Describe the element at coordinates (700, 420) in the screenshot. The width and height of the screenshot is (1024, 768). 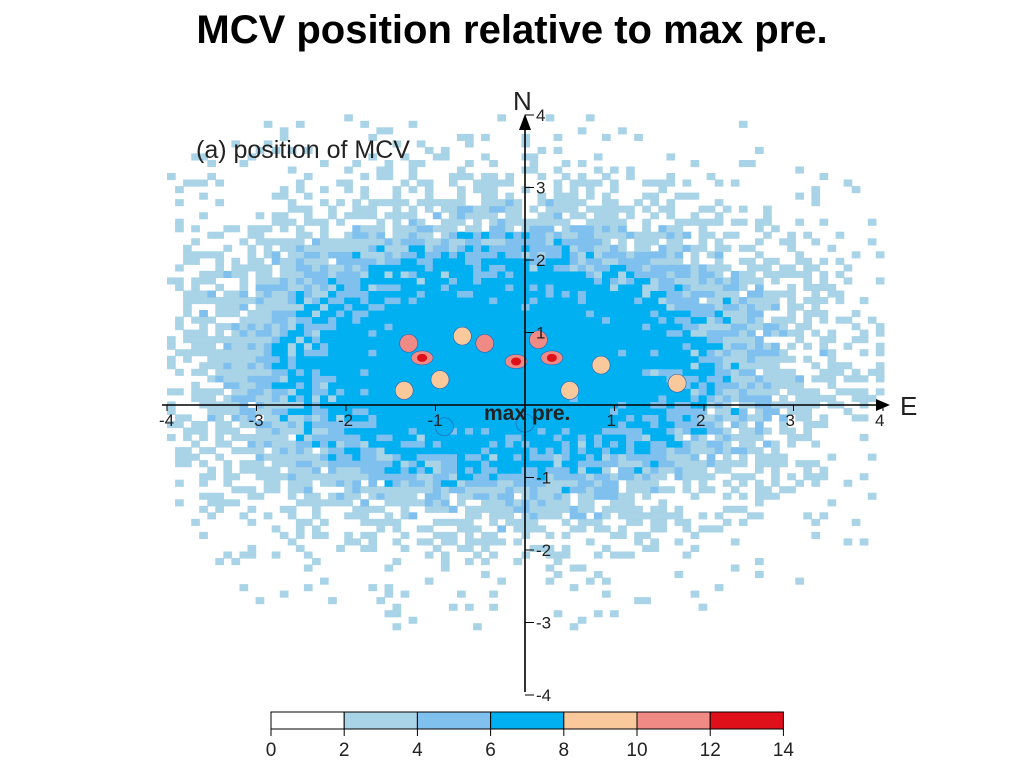
I see `x-tick-label: 2` at that location.